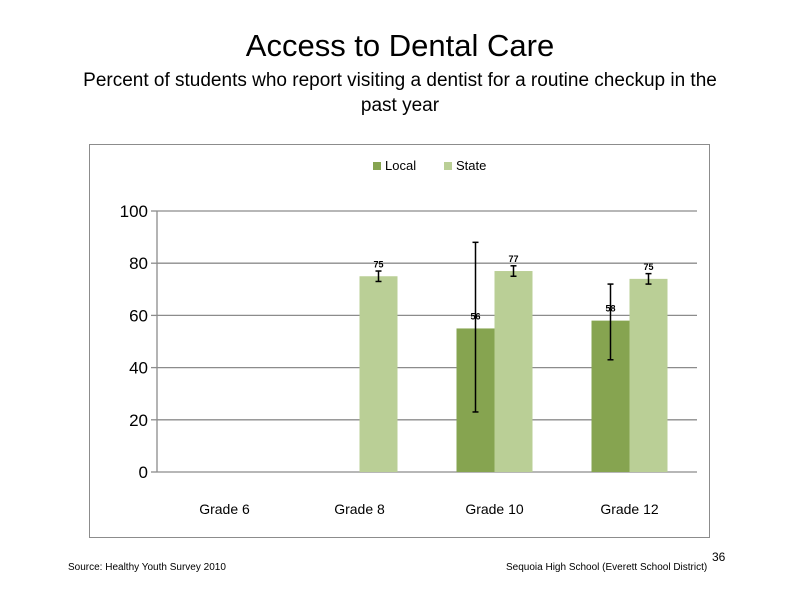 The width and height of the screenshot is (800, 600). Describe the element at coordinates (138, 368) in the screenshot. I see `y-tick-label: 40` at that location.